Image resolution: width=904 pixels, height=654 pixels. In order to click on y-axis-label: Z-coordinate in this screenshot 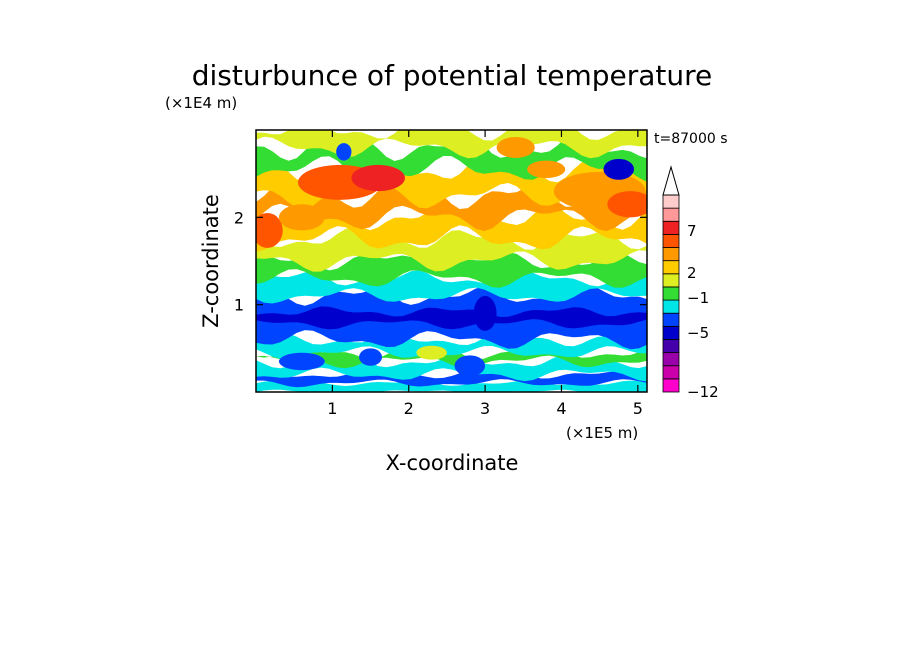, I will do `click(211, 261)`.